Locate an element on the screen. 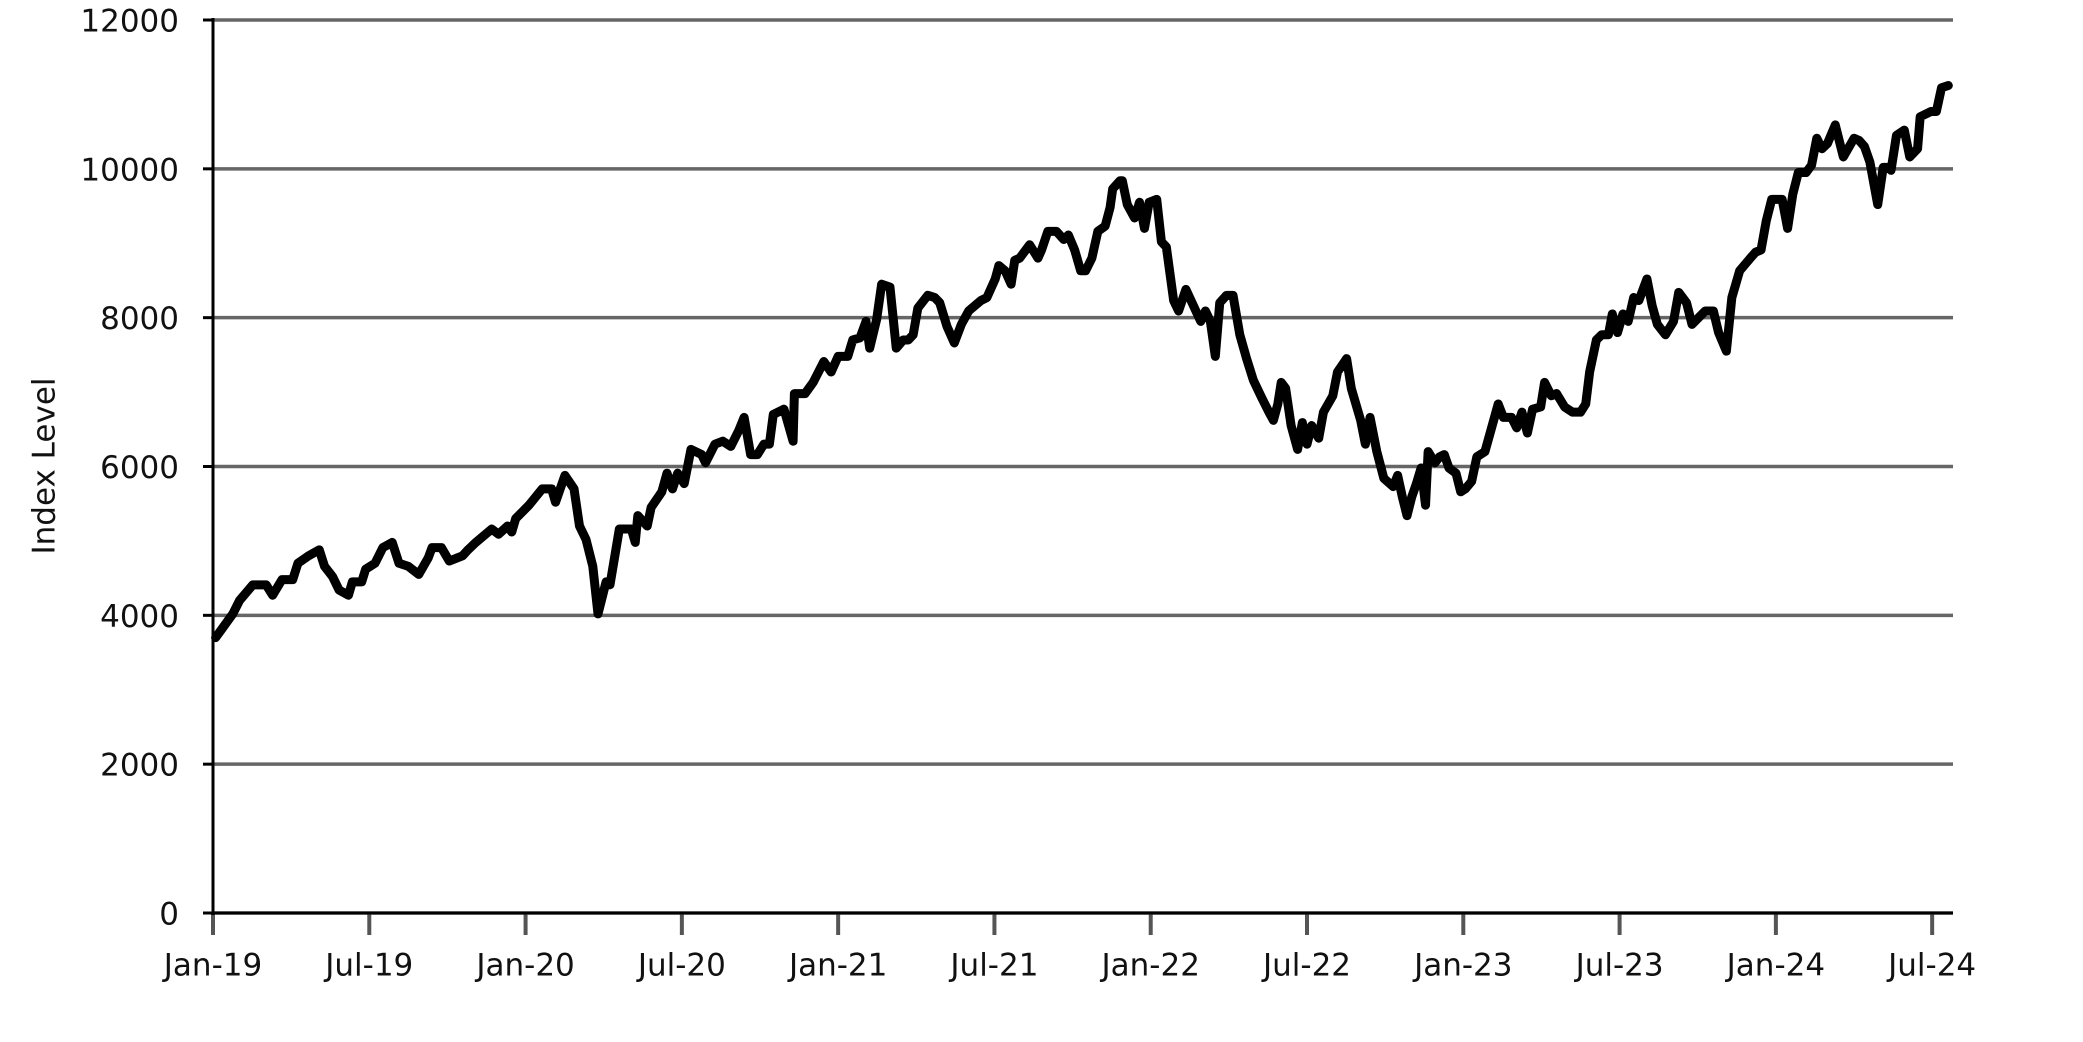  y-tick-label: 8000 is located at coordinates (139, 319).